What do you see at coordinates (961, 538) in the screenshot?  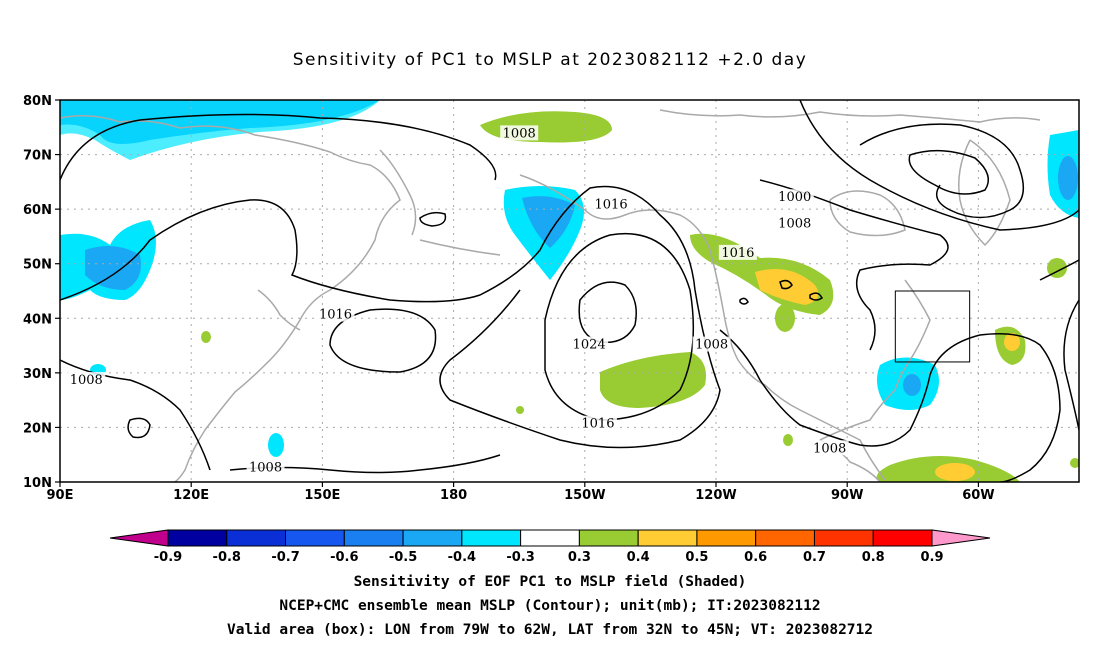 I see `colorbar-arrow-high` at bounding box center [961, 538].